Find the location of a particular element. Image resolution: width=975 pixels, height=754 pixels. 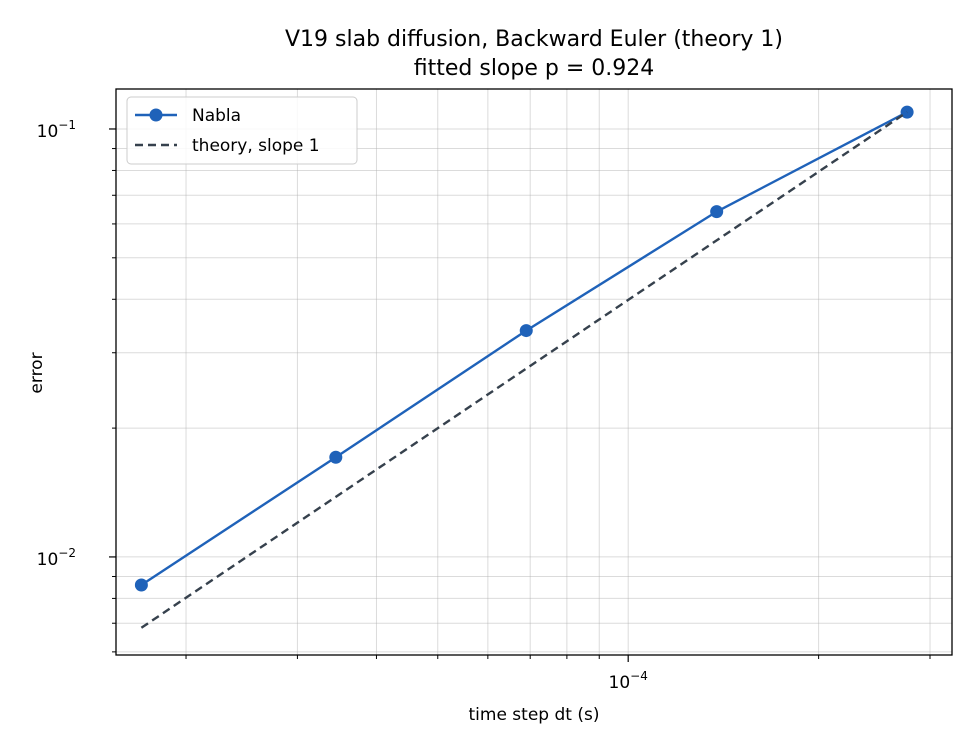

y-axis-label: error is located at coordinates (37, 372).